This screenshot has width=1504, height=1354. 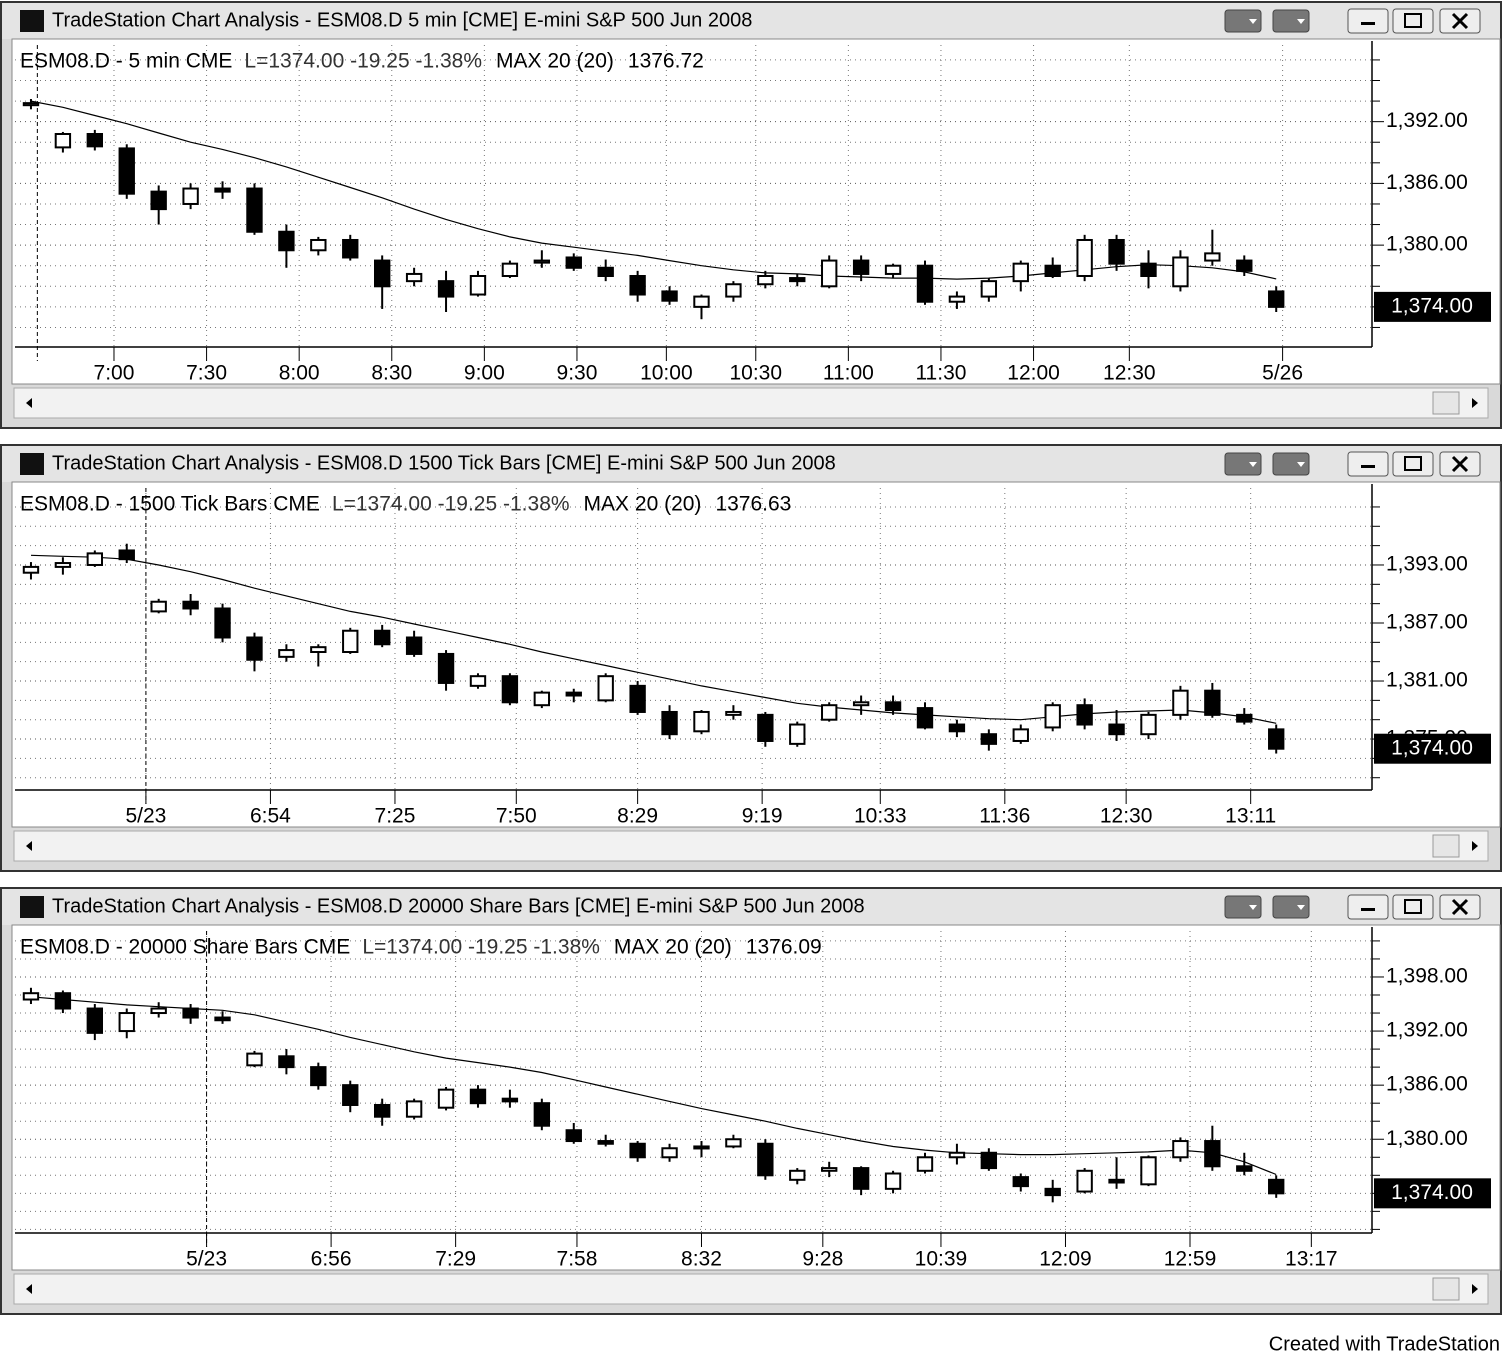 What do you see at coordinates (391, 373) in the screenshot?
I see `x-tick-label: 8:30` at bounding box center [391, 373].